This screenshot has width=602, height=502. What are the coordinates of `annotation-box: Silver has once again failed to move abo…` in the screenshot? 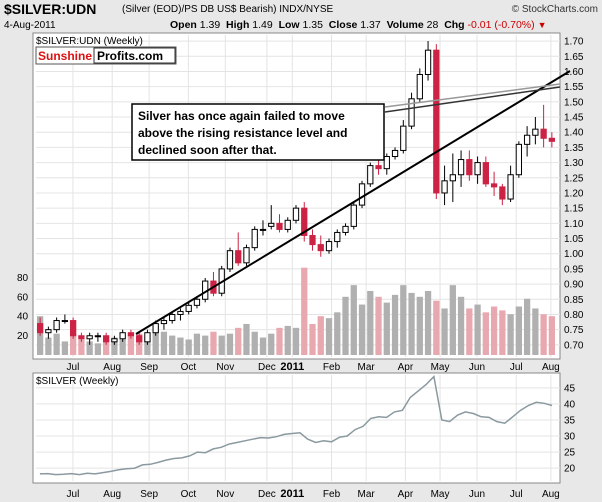 It's located at (258, 132).